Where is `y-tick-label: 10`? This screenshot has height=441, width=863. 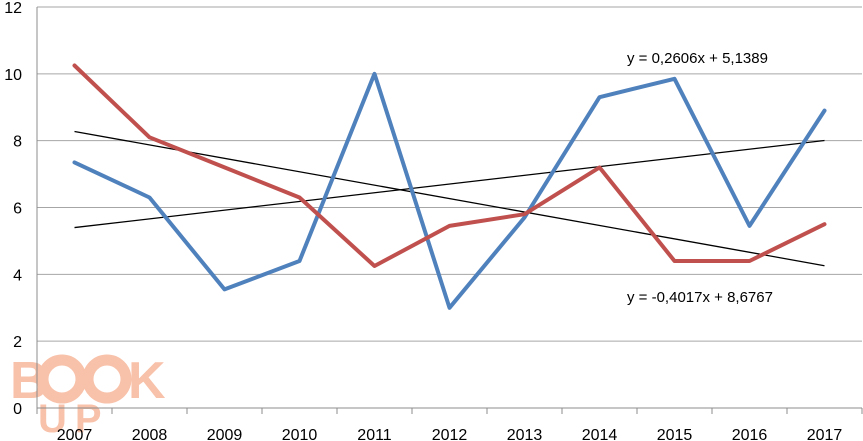
y-tick-label: 10 is located at coordinates (13, 75).